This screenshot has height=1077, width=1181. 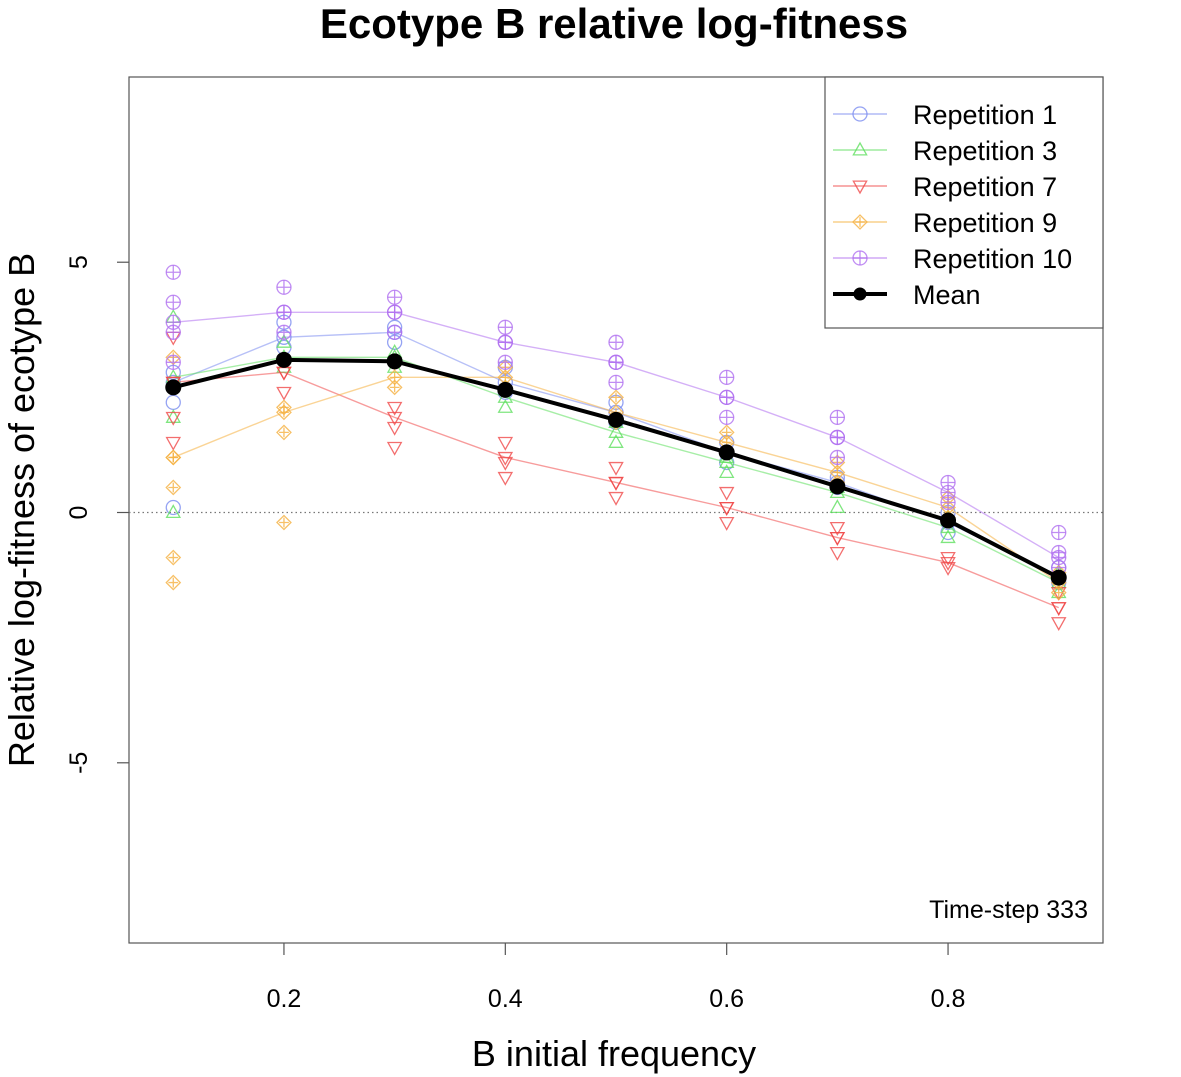 I want to click on legend-label: Repetition 3, so click(x=985, y=151).